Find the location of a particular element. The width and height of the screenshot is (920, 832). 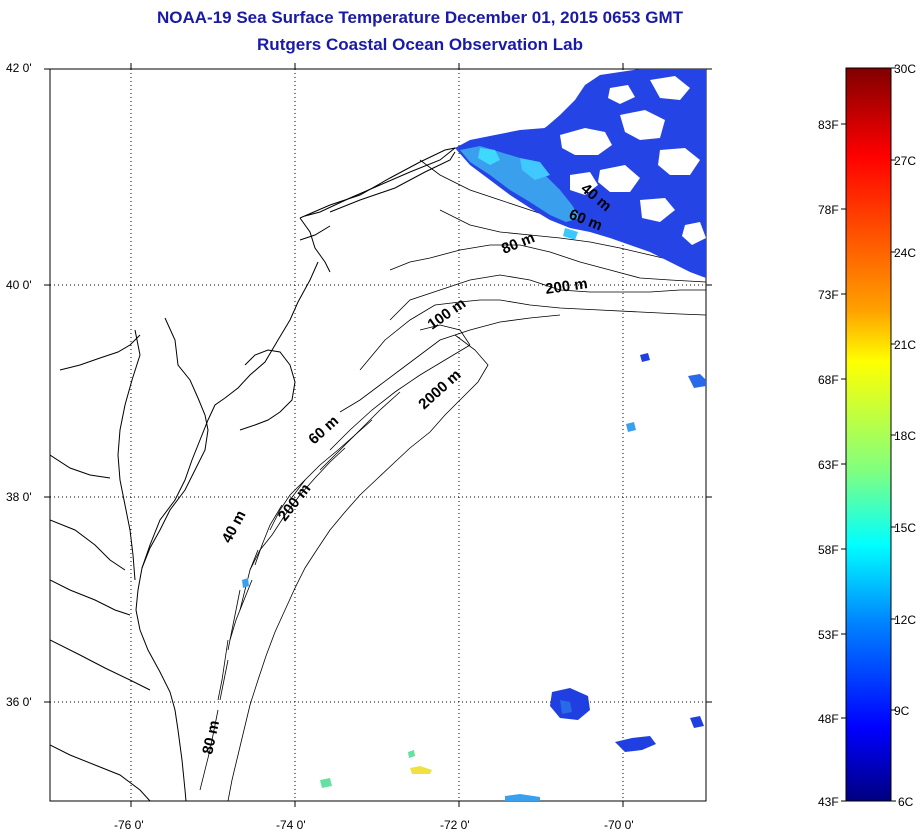

cb-label-21c: 21C is located at coordinates (905, 345).